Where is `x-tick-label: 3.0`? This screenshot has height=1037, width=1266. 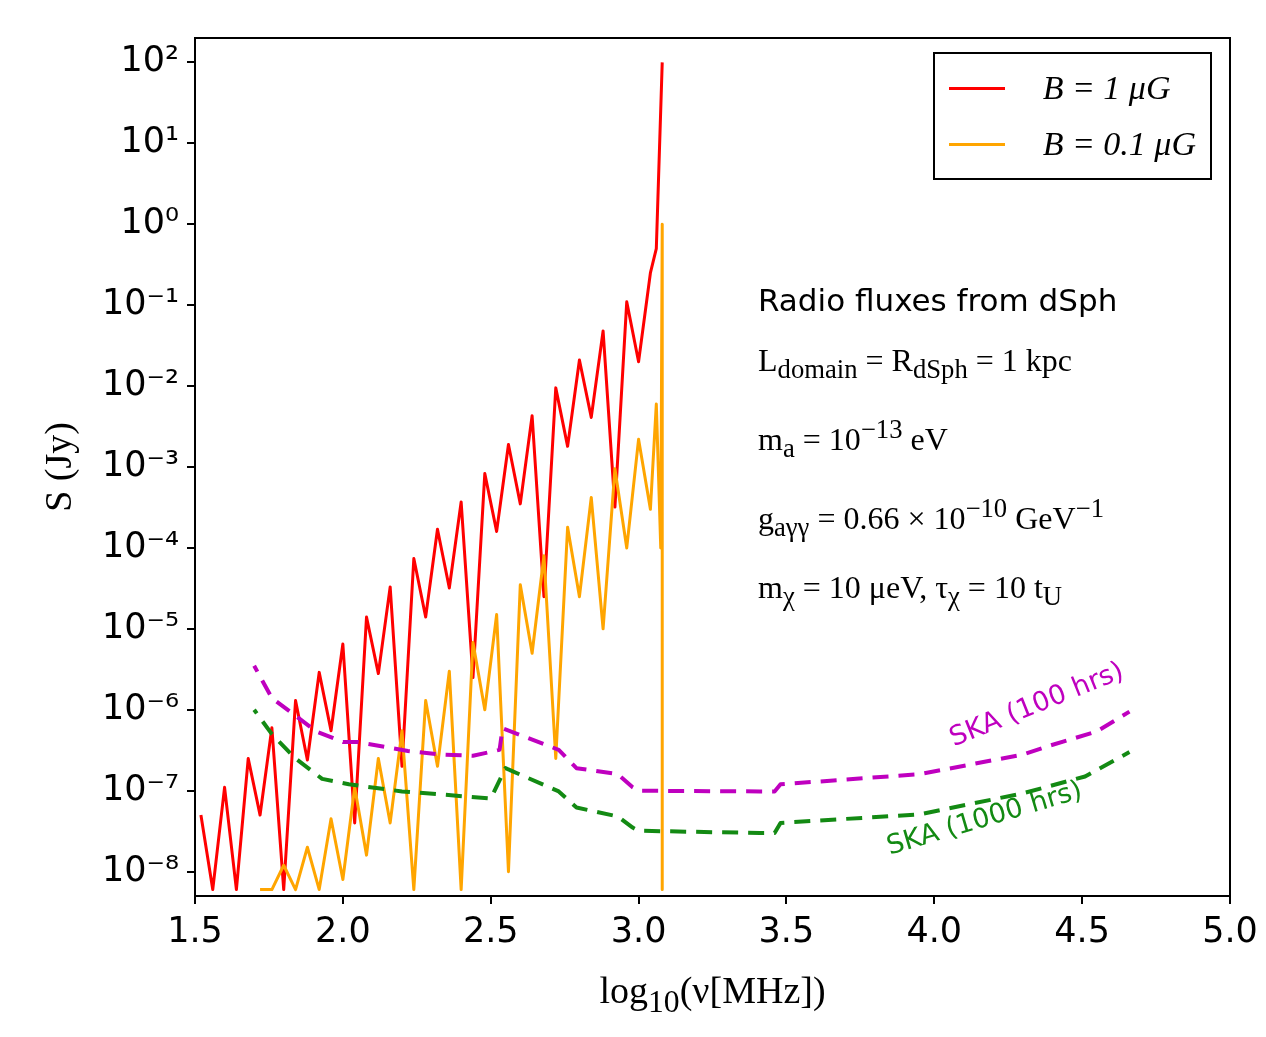 x-tick-label: 3.0 is located at coordinates (638, 930).